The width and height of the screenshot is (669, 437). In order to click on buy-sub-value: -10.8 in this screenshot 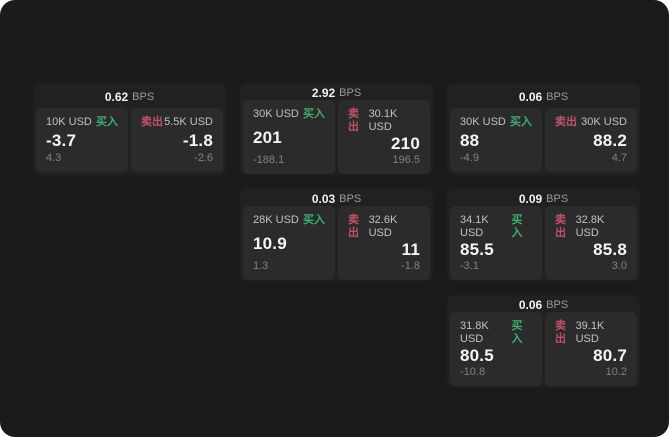, I will do `click(473, 372)`.